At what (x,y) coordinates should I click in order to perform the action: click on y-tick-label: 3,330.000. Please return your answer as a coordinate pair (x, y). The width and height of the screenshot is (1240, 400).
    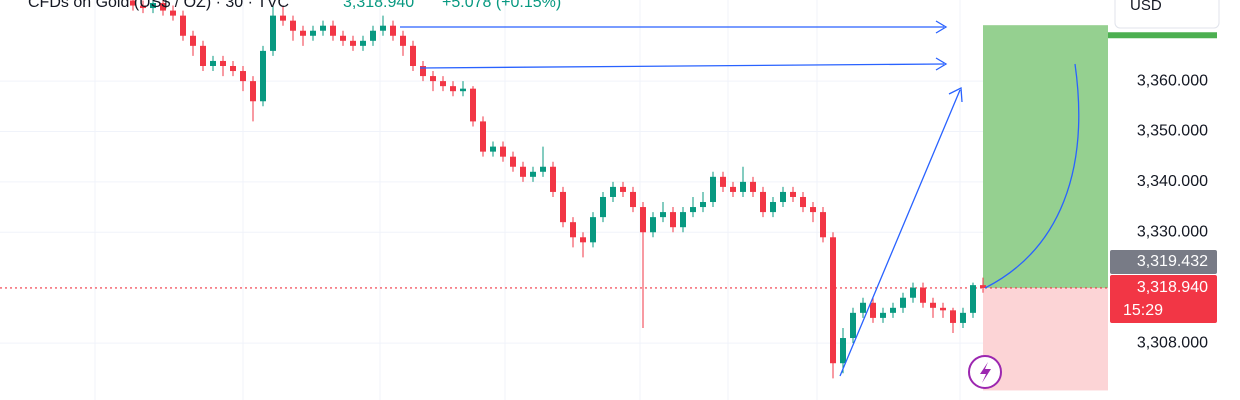
    Looking at the image, I should click on (1172, 231).